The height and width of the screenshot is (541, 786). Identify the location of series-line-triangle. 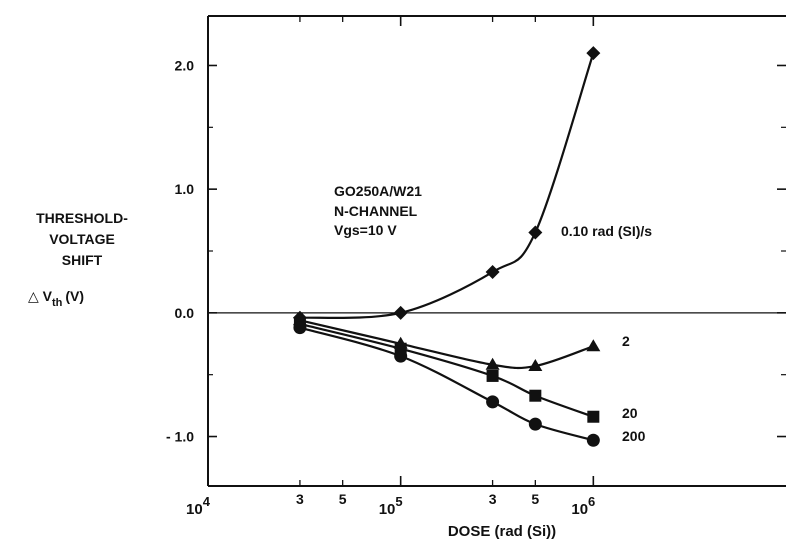
(446, 344).